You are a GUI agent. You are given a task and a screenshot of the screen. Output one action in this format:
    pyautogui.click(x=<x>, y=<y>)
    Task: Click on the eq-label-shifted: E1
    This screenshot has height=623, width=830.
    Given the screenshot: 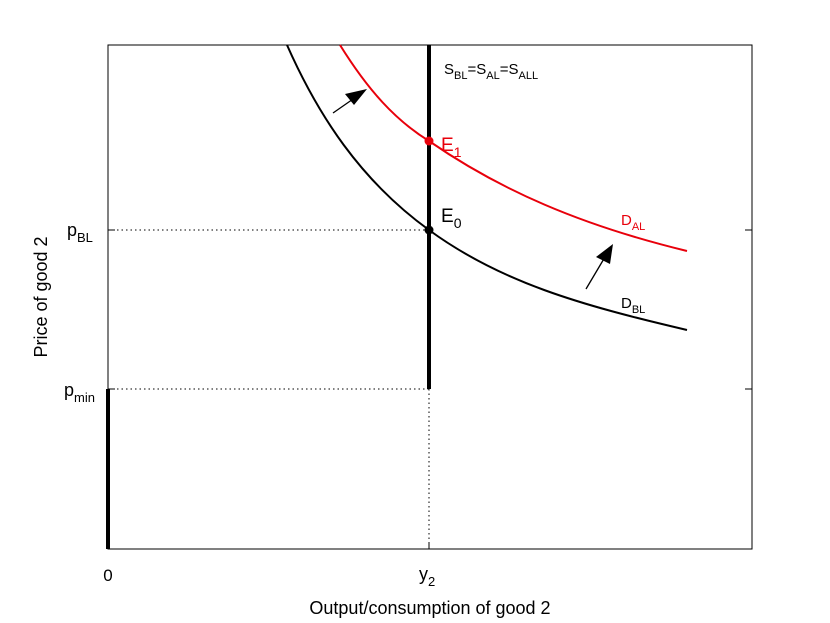 What is the action you would take?
    pyautogui.click(x=451, y=147)
    